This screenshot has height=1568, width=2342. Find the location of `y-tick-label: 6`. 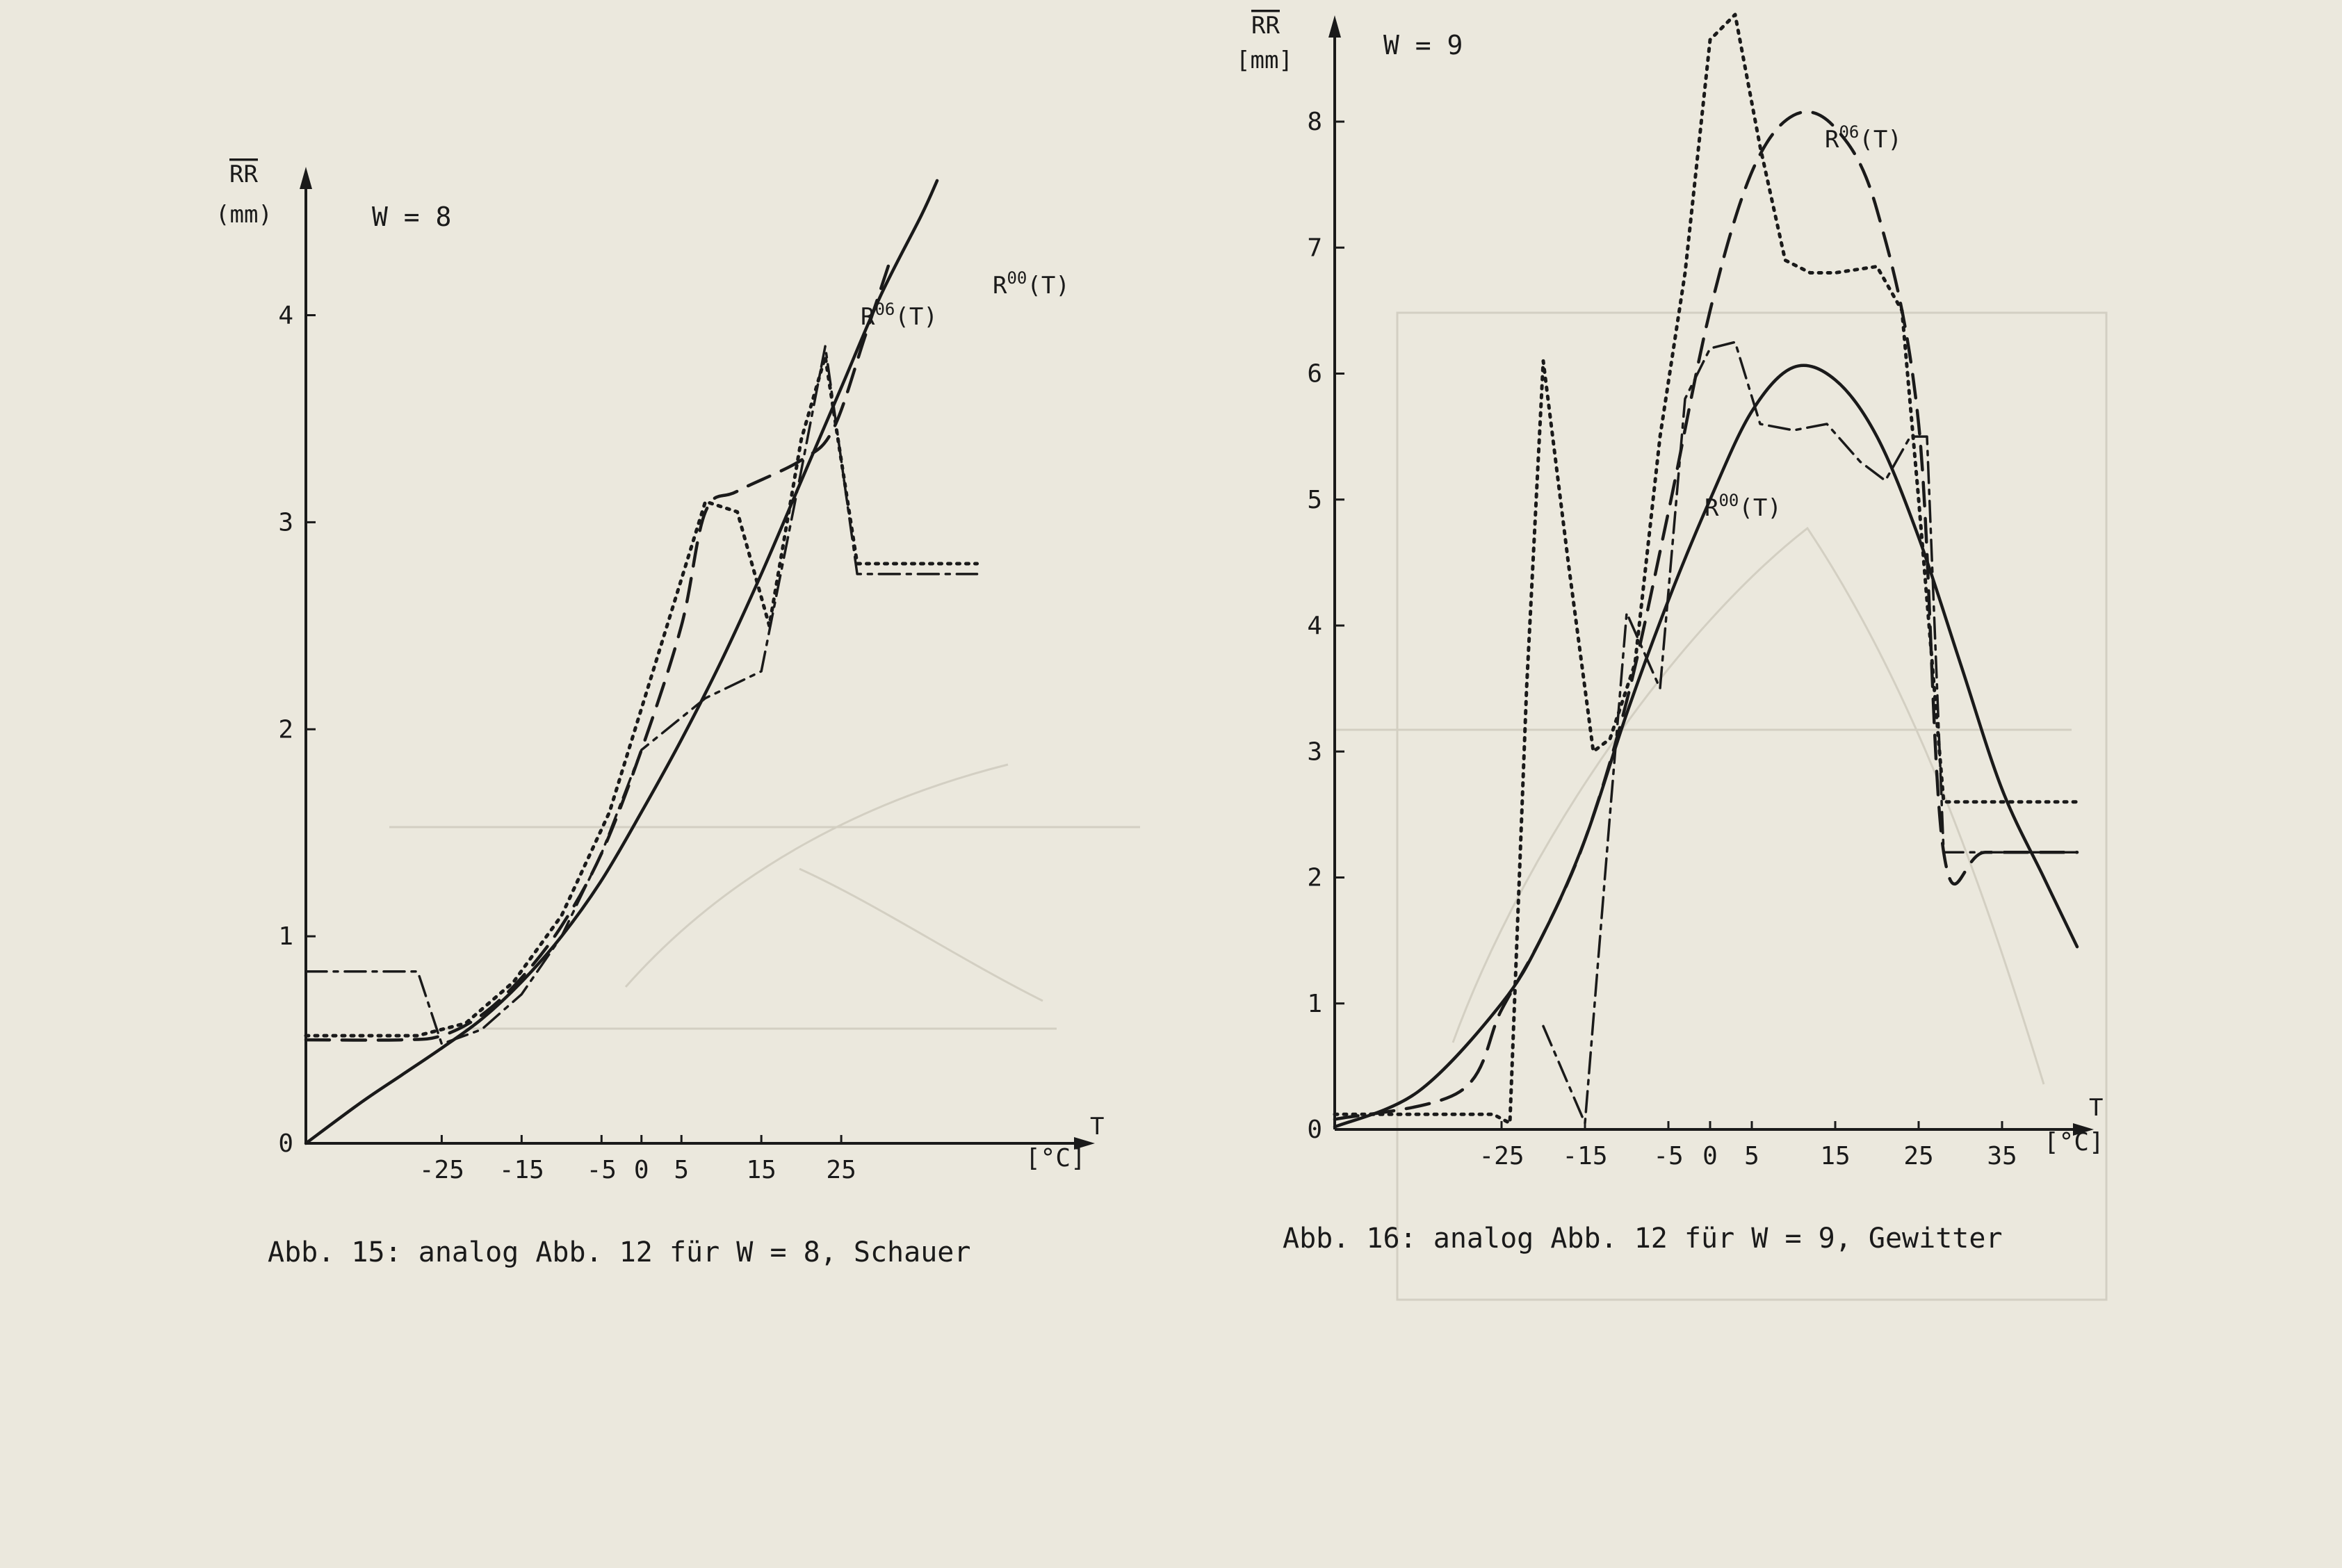

y-tick-label: 6 is located at coordinates (1315, 374).